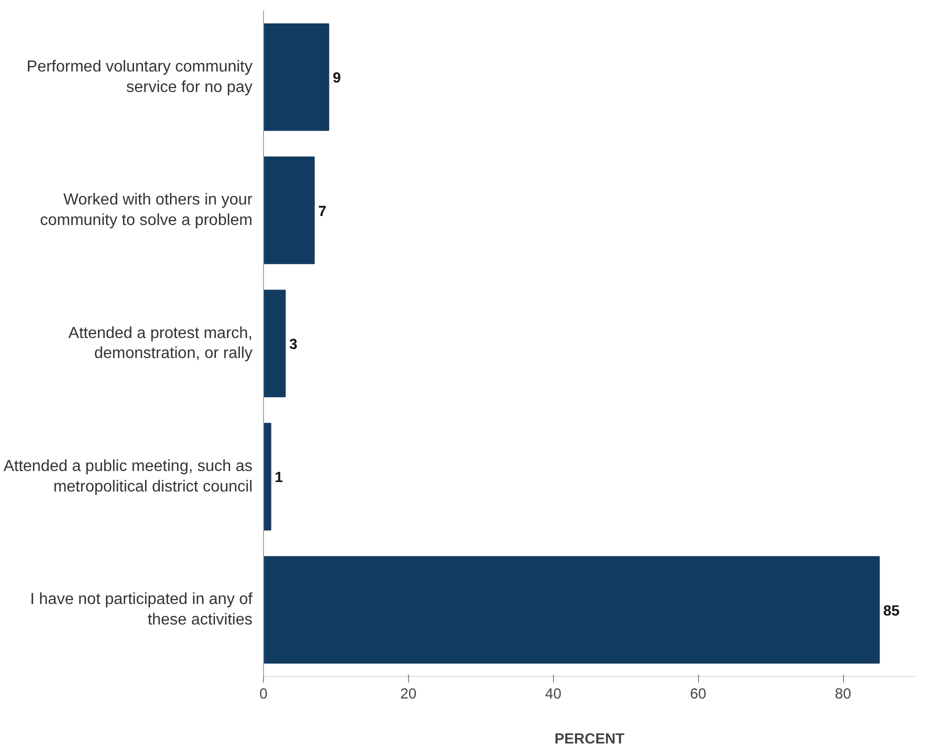 Image resolution: width=952 pixels, height=755 pixels. What do you see at coordinates (278, 478) in the screenshot?
I see `data-label: 1` at bounding box center [278, 478].